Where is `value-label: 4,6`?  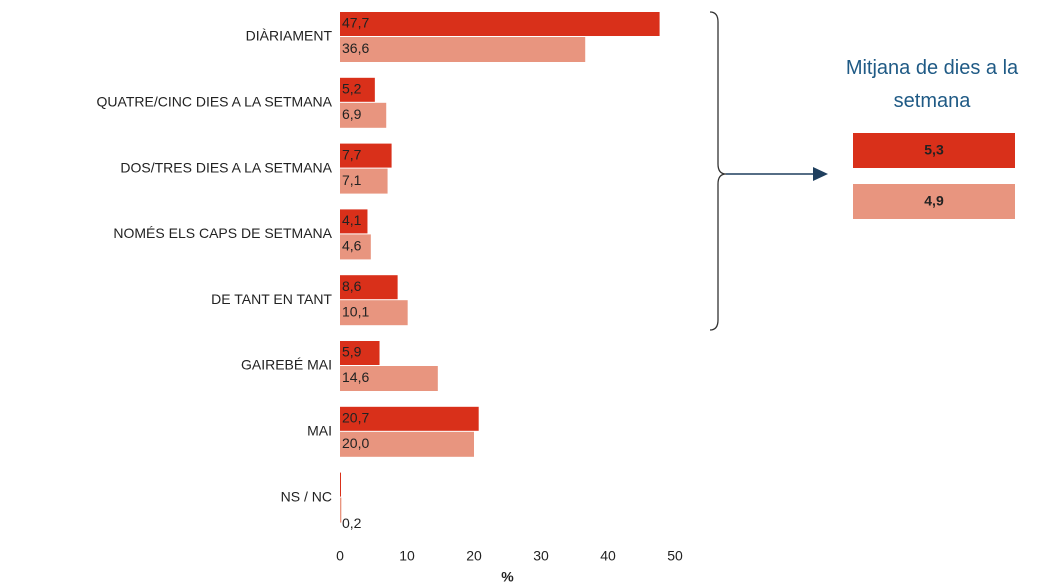 value-label: 4,6 is located at coordinates (352, 246).